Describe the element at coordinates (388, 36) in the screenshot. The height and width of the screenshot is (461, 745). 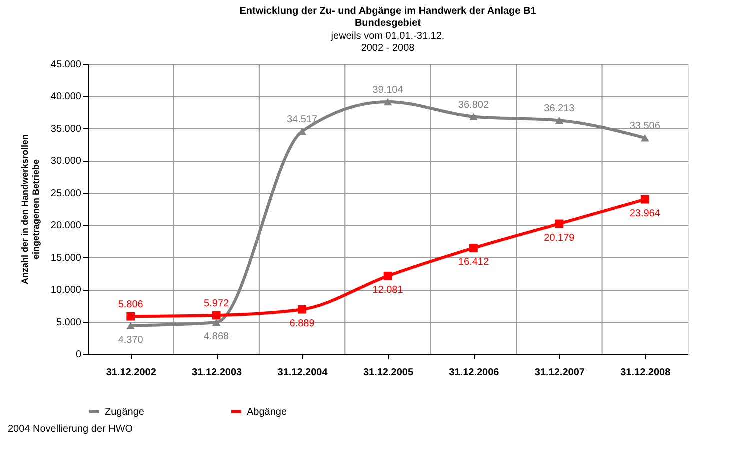
I see `text: jeweils vom 01.01.-31.12.` at that location.